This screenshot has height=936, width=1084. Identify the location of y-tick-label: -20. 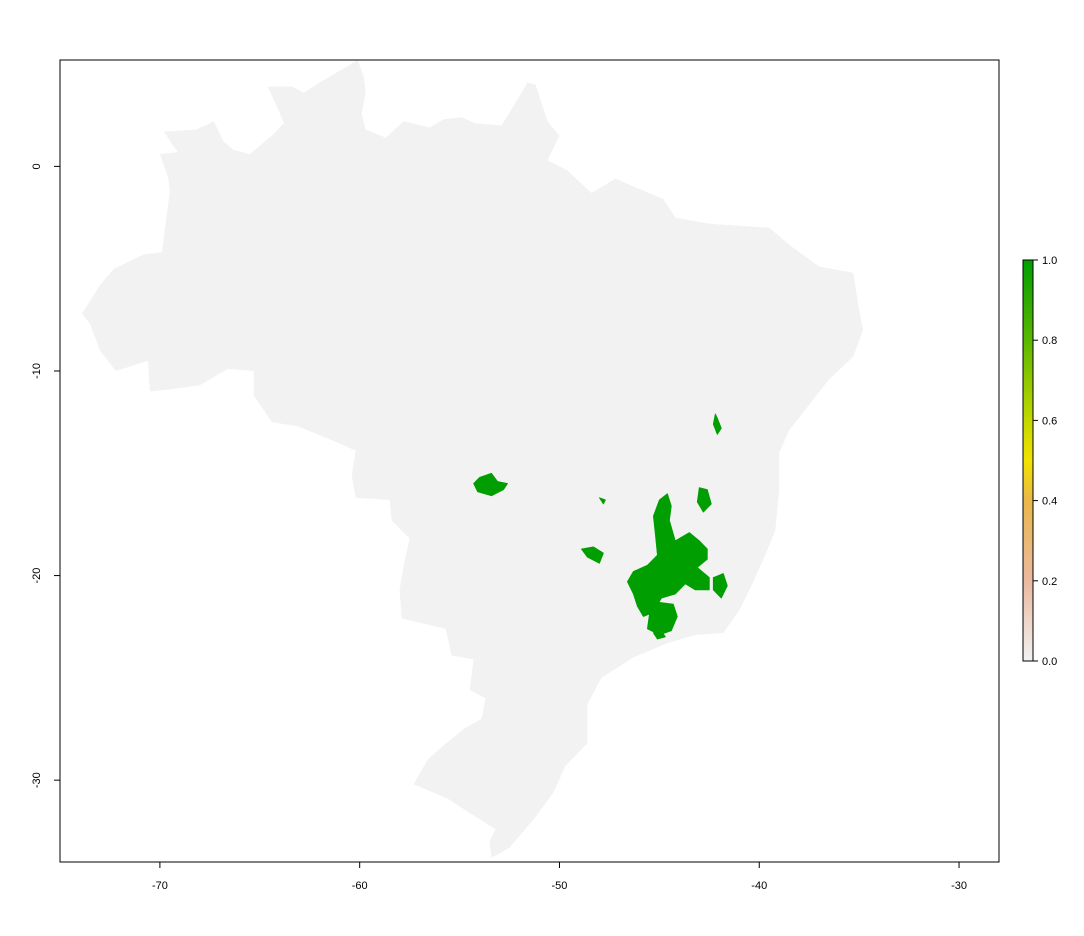
(37, 576).